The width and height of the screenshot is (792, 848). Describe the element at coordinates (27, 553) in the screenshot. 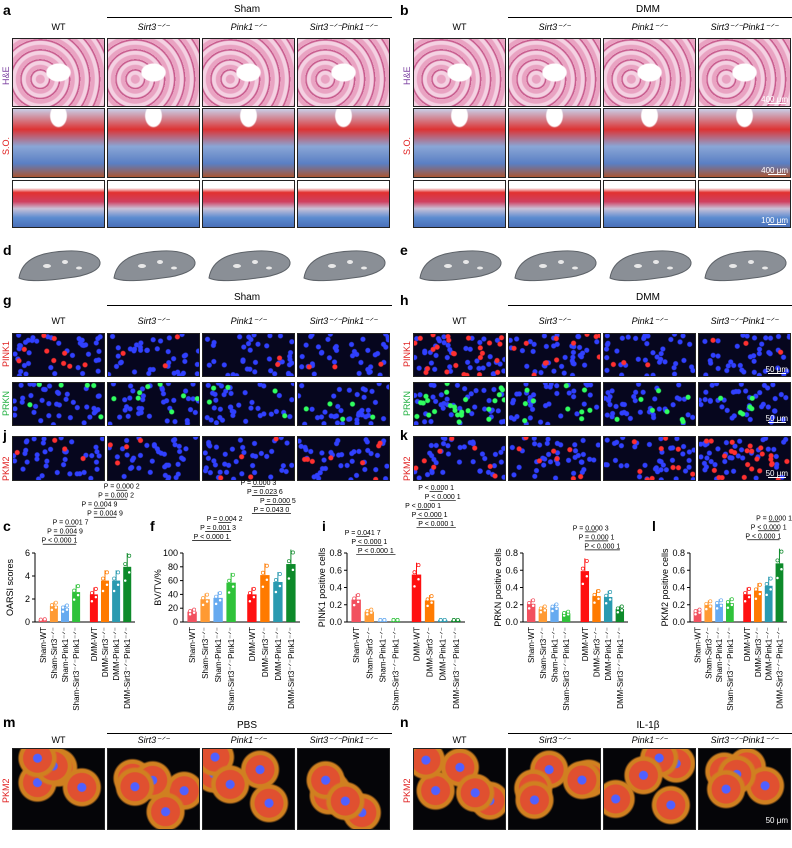

I see `y-tick-label: 6` at that location.